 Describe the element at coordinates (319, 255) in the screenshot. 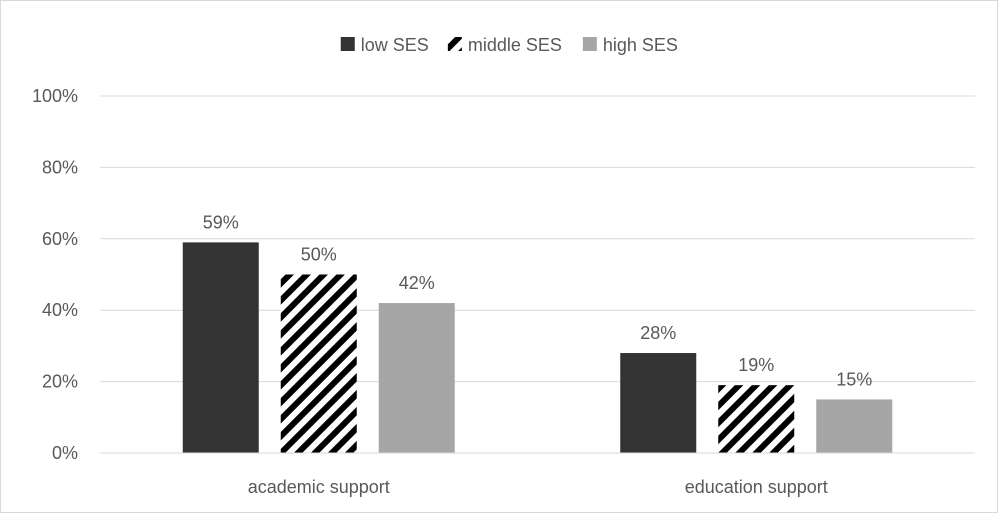

I see `data-label-middle-ses-academic-support: 50%` at that location.